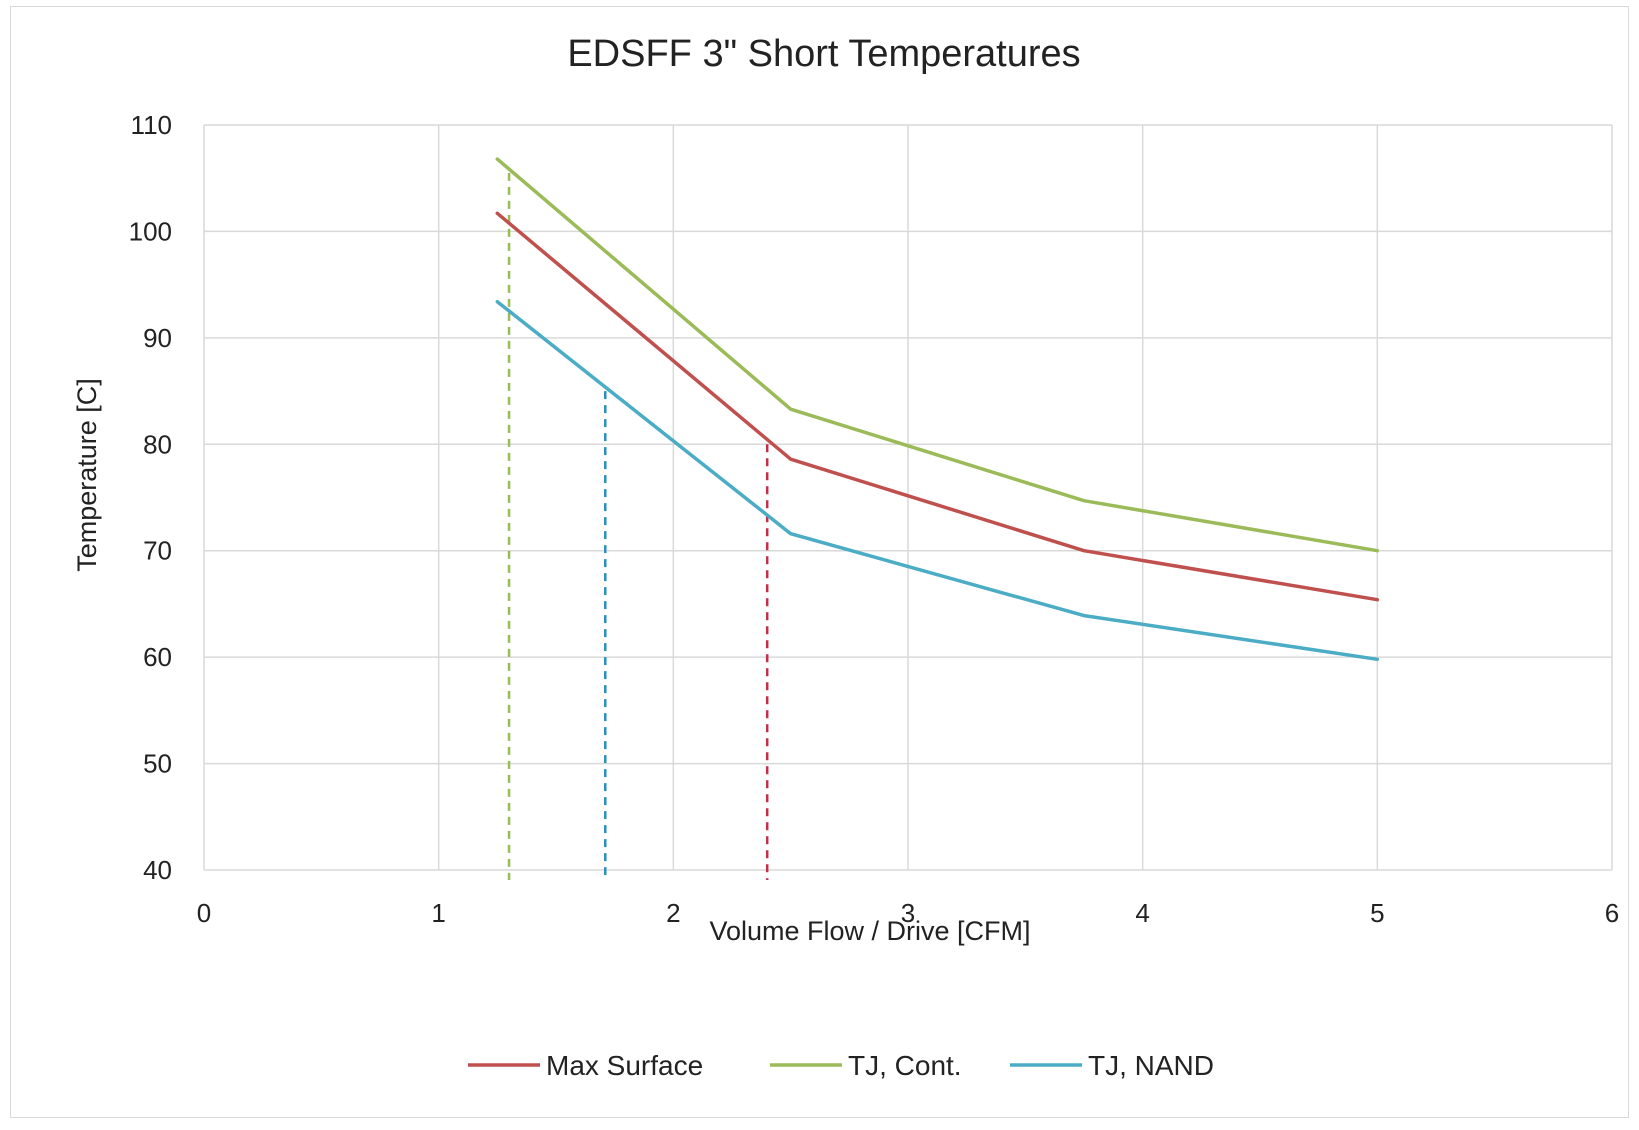 The height and width of the screenshot is (1130, 1639). I want to click on y-tick-label: 110, so click(151, 125).